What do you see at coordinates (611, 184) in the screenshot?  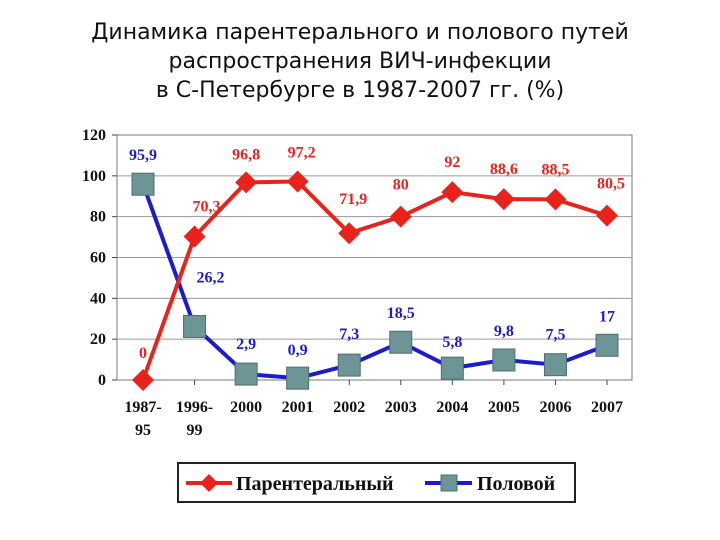 I see `data-label-parenteral: 80,5` at bounding box center [611, 184].